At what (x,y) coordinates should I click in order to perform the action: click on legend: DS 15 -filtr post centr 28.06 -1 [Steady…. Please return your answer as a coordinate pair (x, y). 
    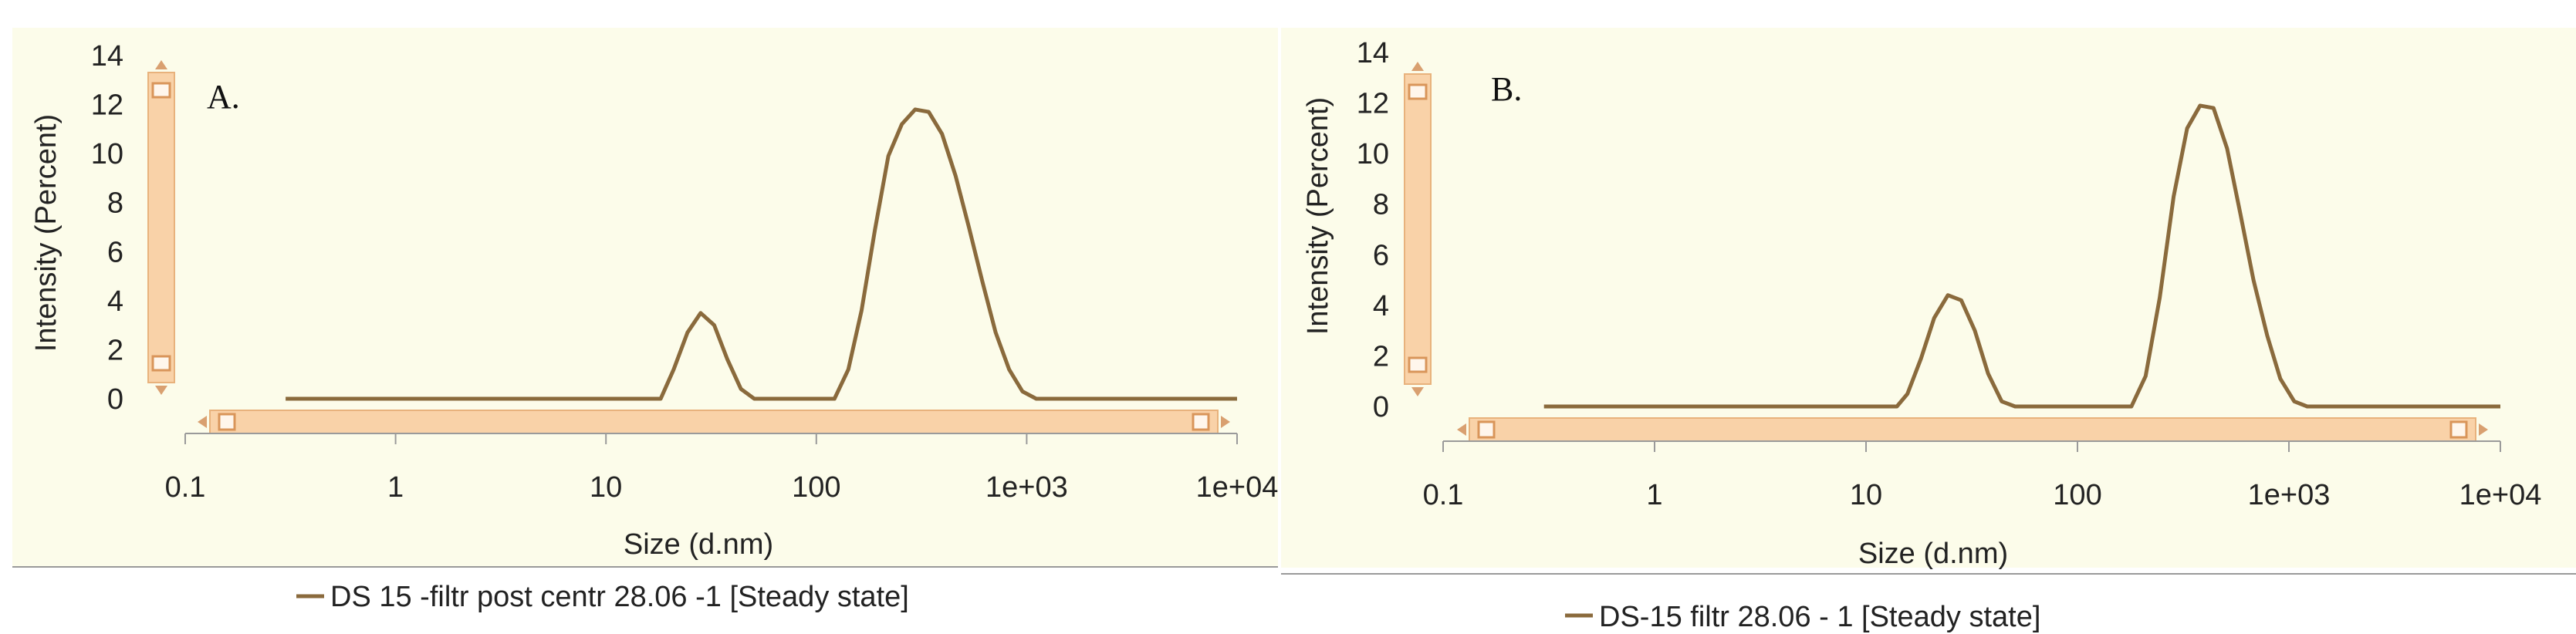
    Looking at the image, I should click on (602, 597).